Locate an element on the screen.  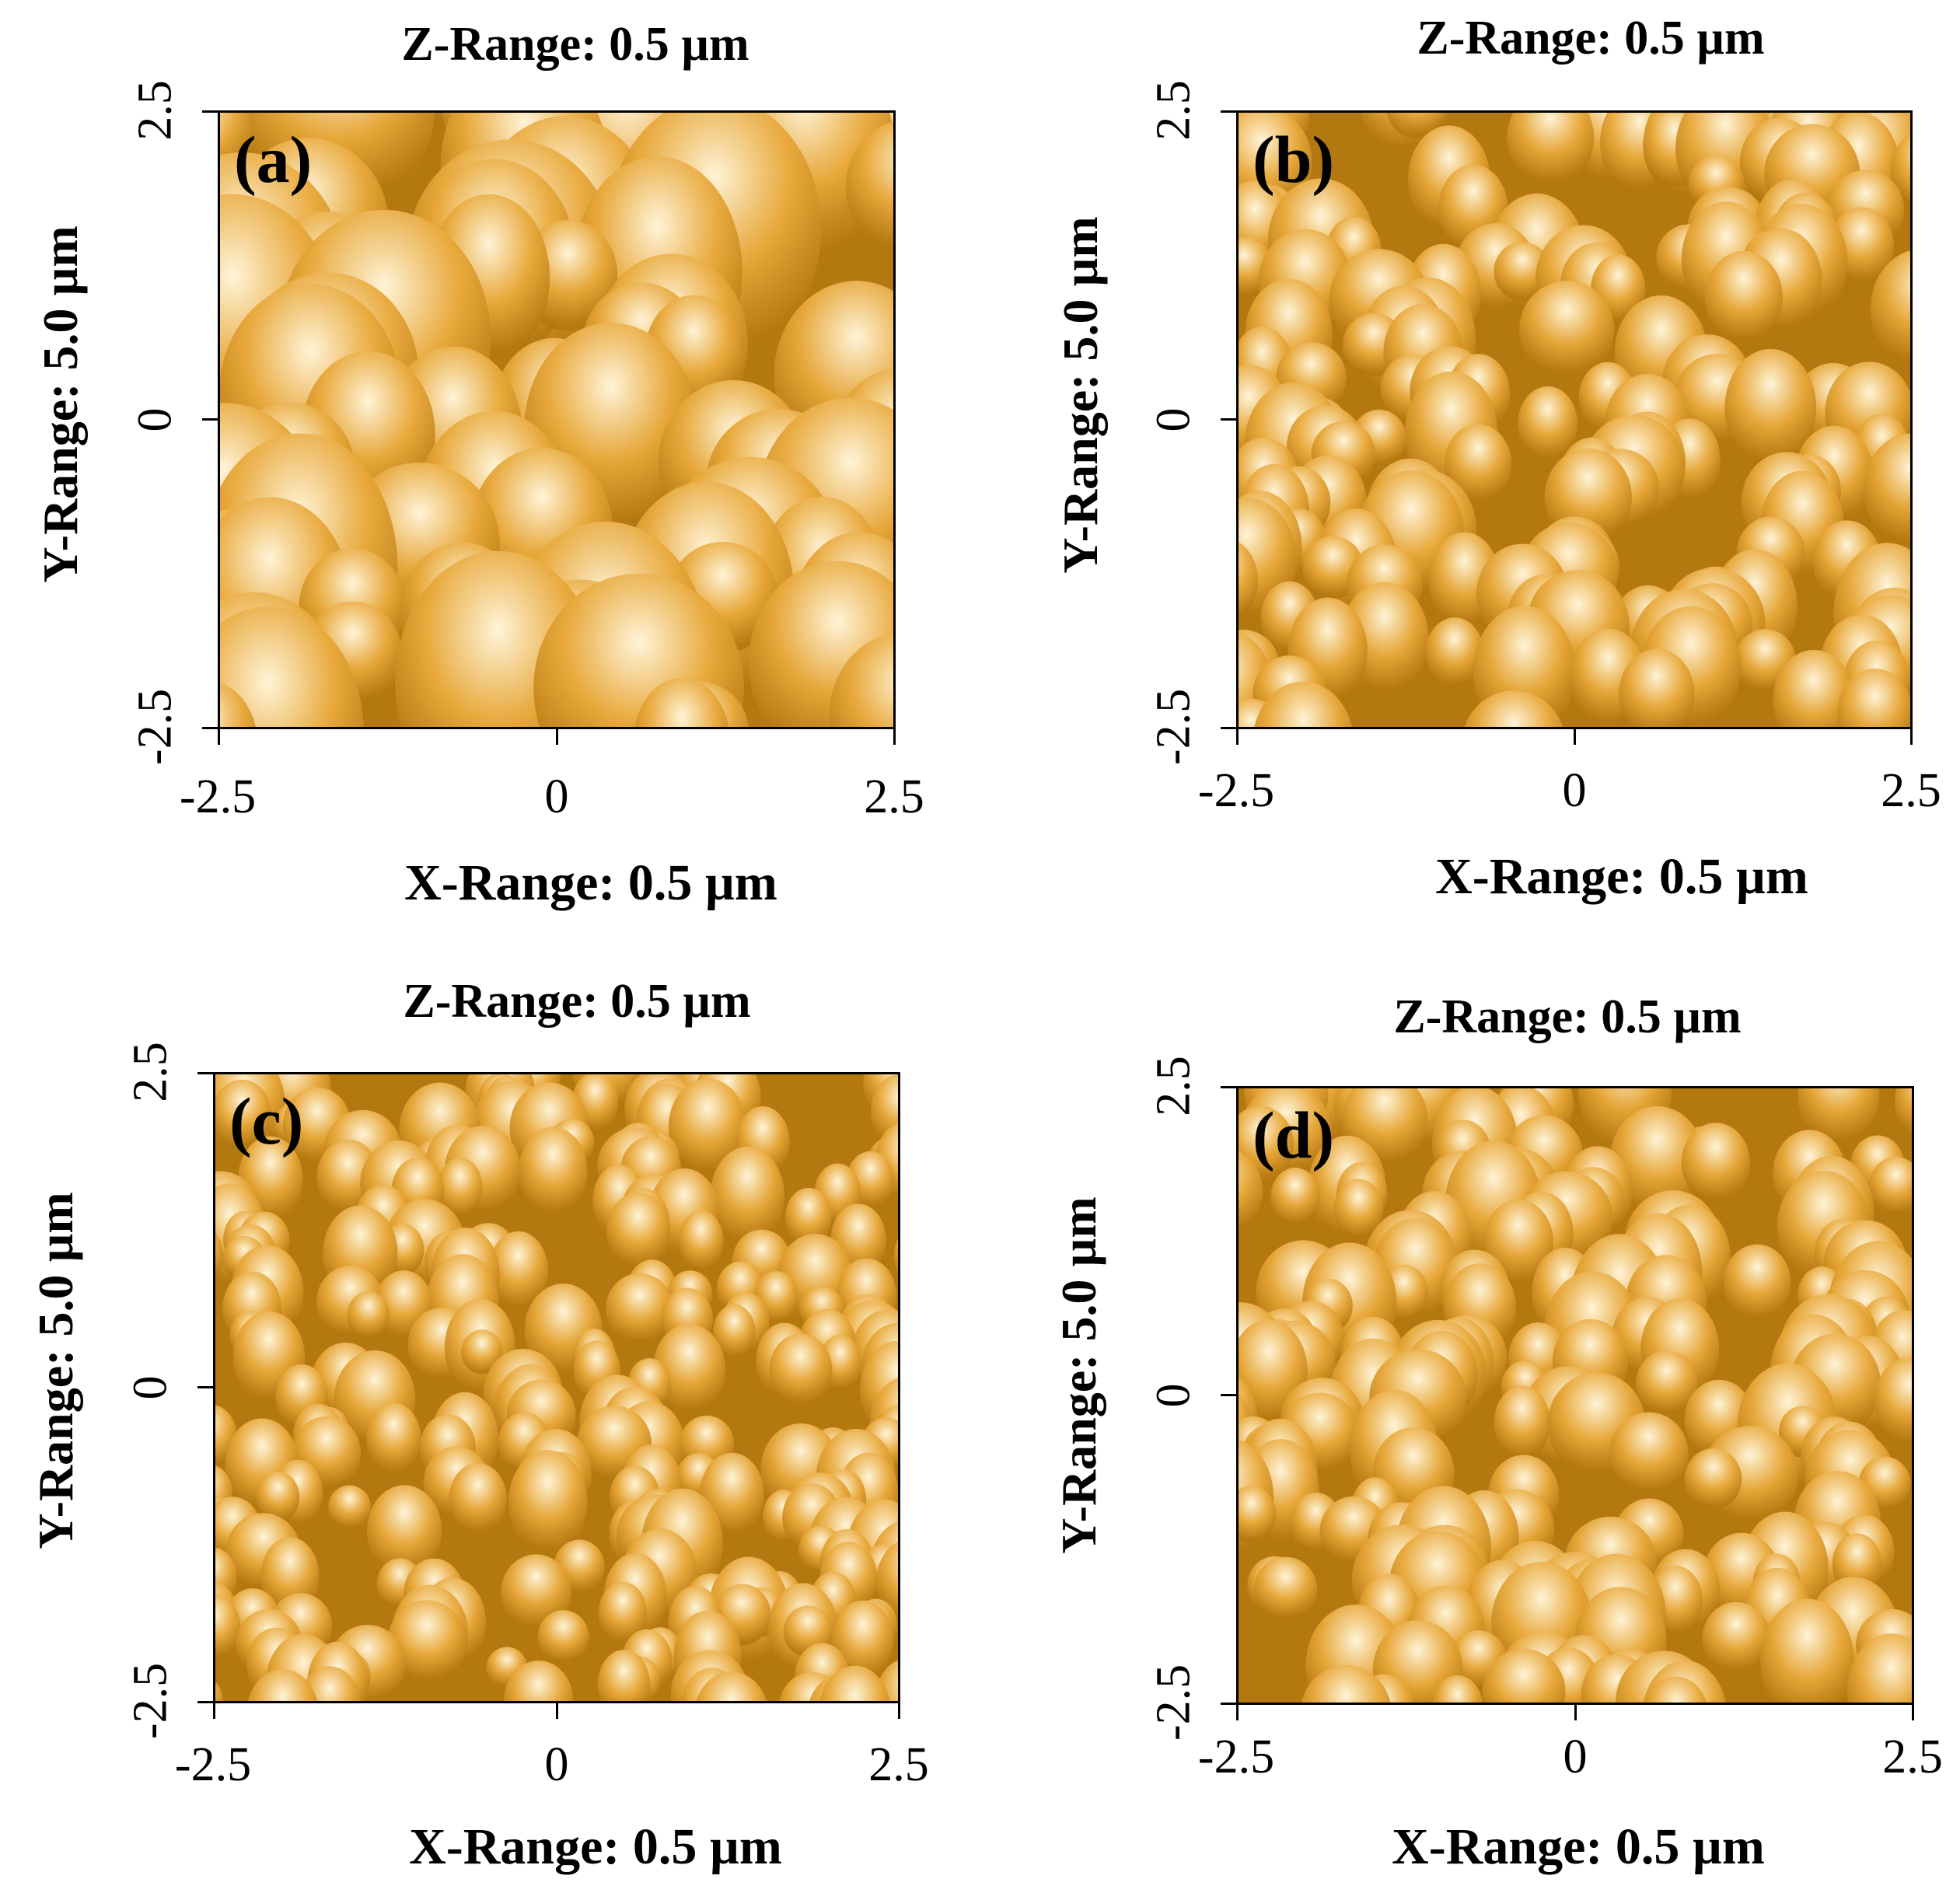
afm-image: (d) is located at coordinates (1575, 1395).